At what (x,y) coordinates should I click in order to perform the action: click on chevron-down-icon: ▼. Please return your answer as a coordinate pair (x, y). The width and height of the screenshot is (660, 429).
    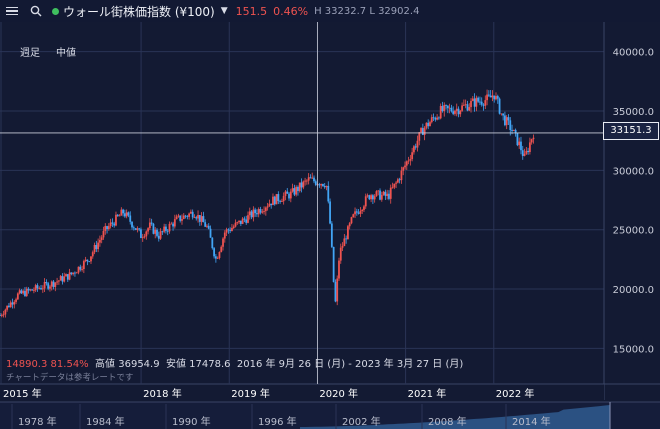
    Looking at the image, I should click on (224, 11).